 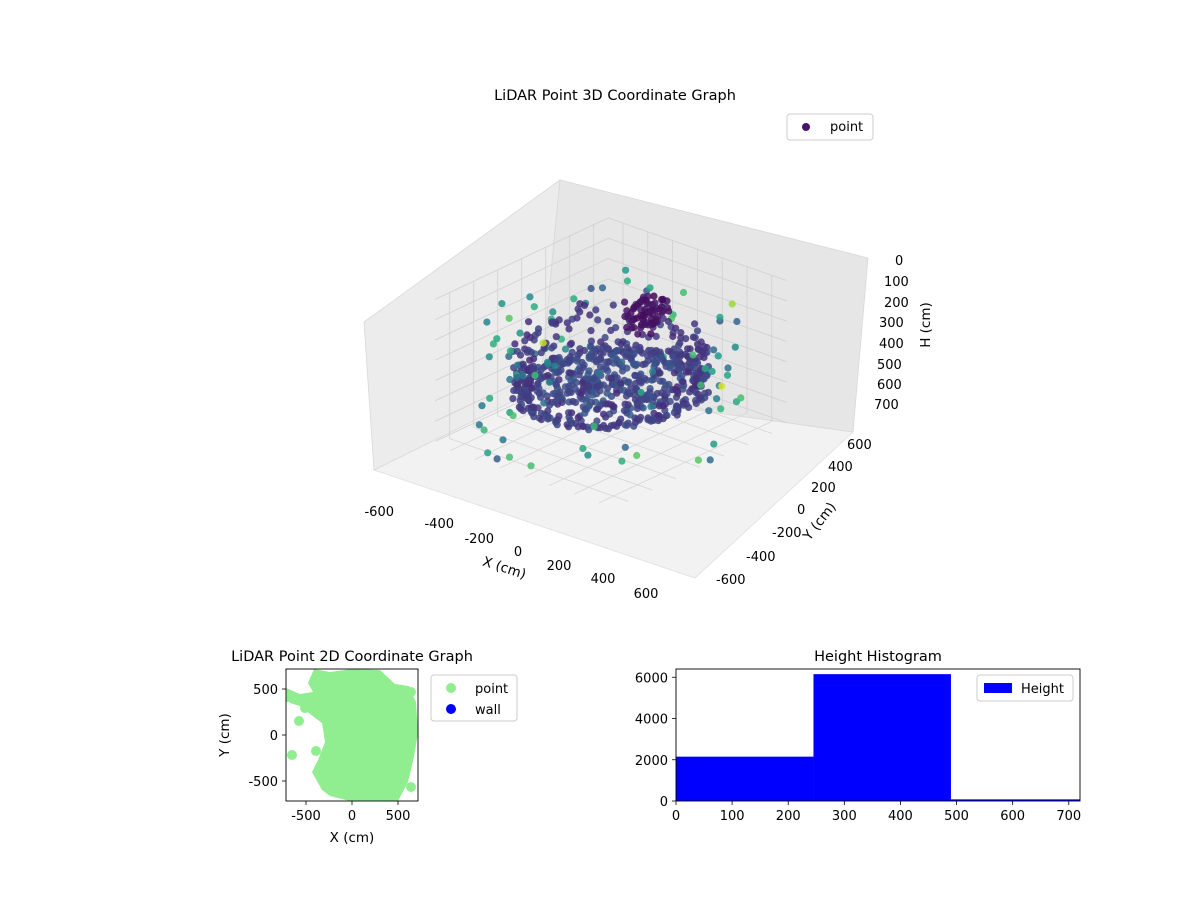 I want to click on legend-label-wall: wall, so click(x=488, y=710).